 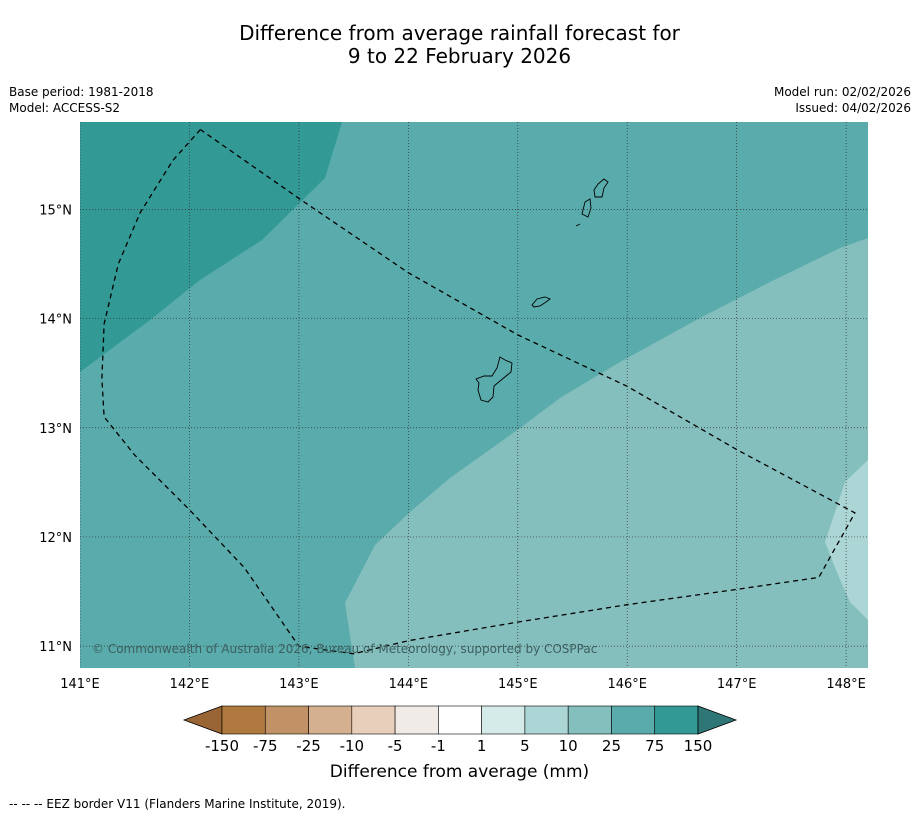 I want to click on lat-tick-label: 11°N, so click(x=55, y=647).